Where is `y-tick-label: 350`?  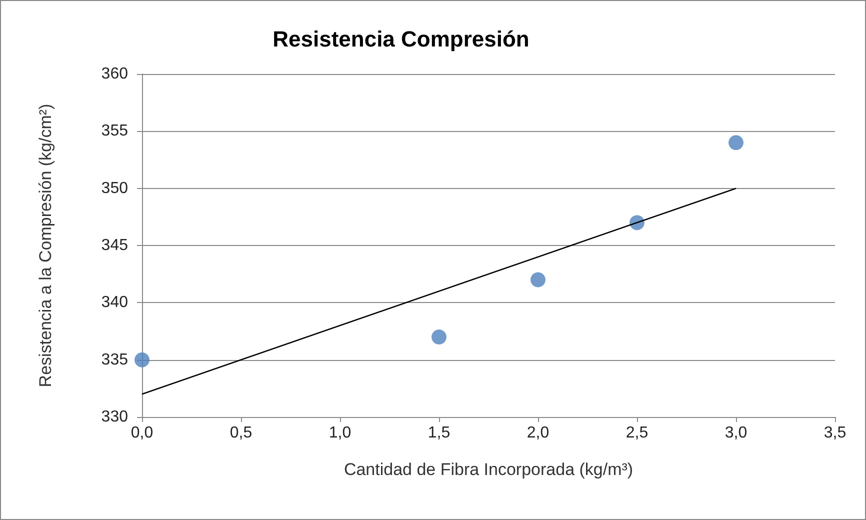 y-tick-label: 350 is located at coordinates (114, 188).